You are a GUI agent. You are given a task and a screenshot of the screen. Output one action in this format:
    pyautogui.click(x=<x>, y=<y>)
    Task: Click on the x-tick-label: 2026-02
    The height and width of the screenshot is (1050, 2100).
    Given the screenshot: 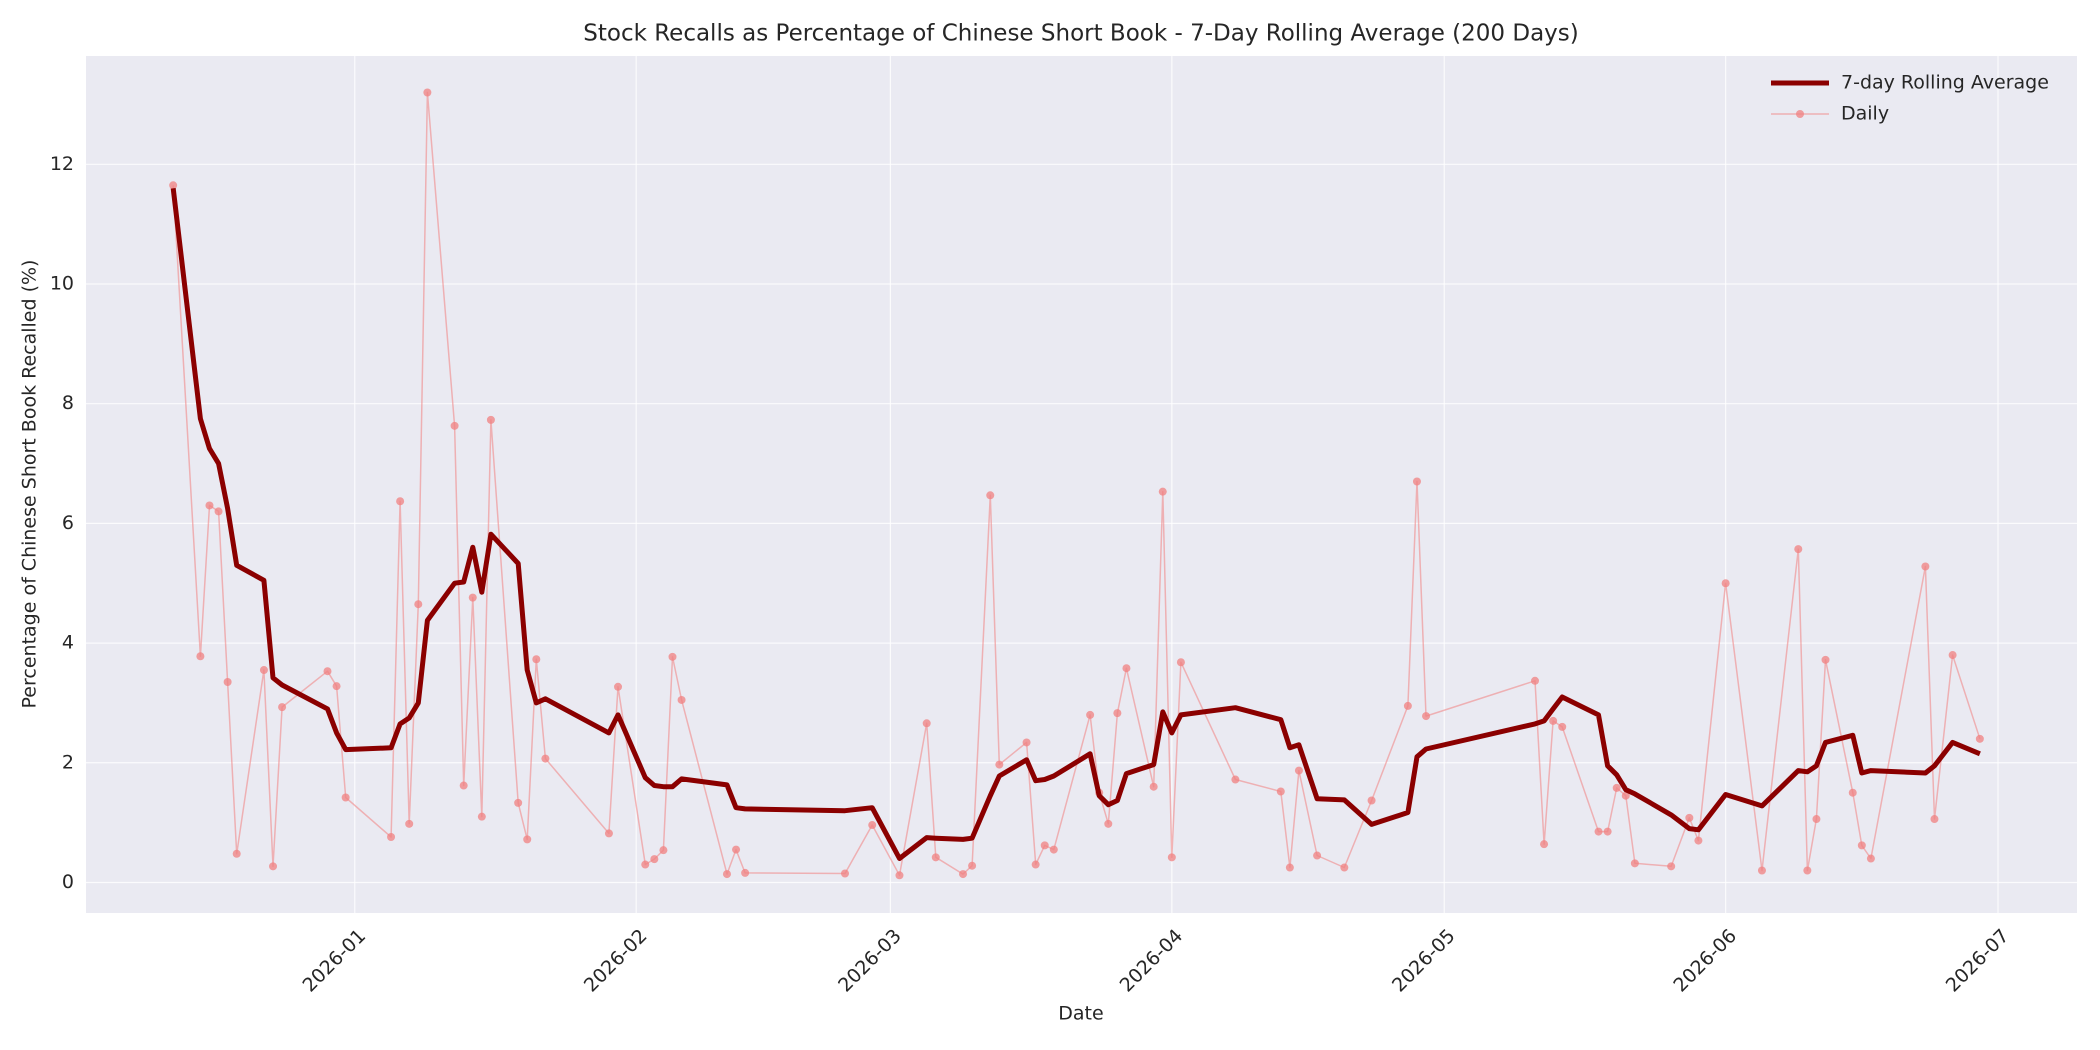 What is the action you would take?
    pyautogui.click(x=616, y=961)
    